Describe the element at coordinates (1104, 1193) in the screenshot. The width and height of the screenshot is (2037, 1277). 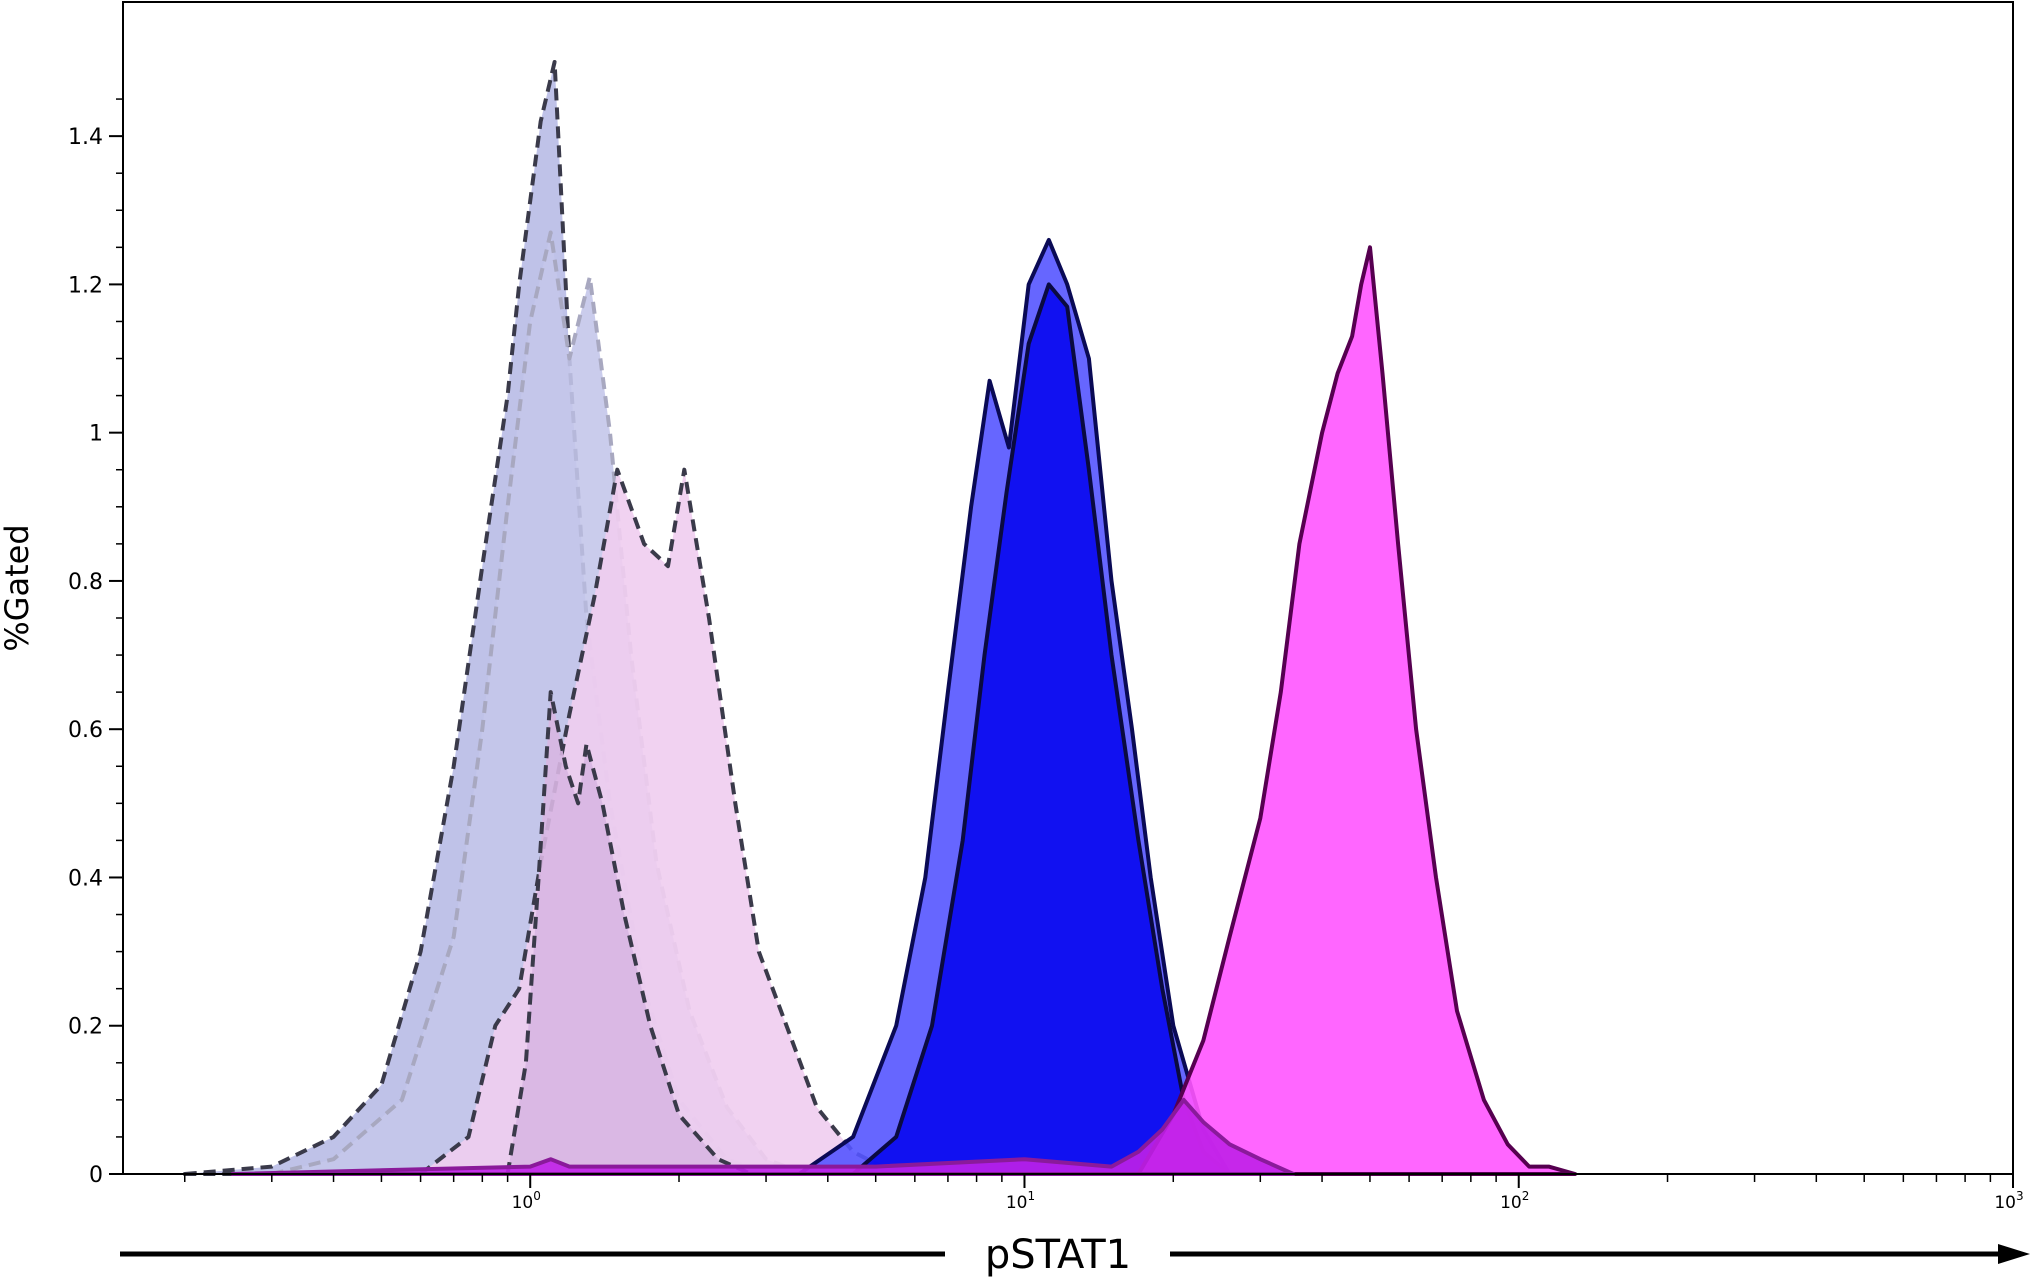
I see `x-axis: 10⁰ 10¹ 10² 10³` at that location.